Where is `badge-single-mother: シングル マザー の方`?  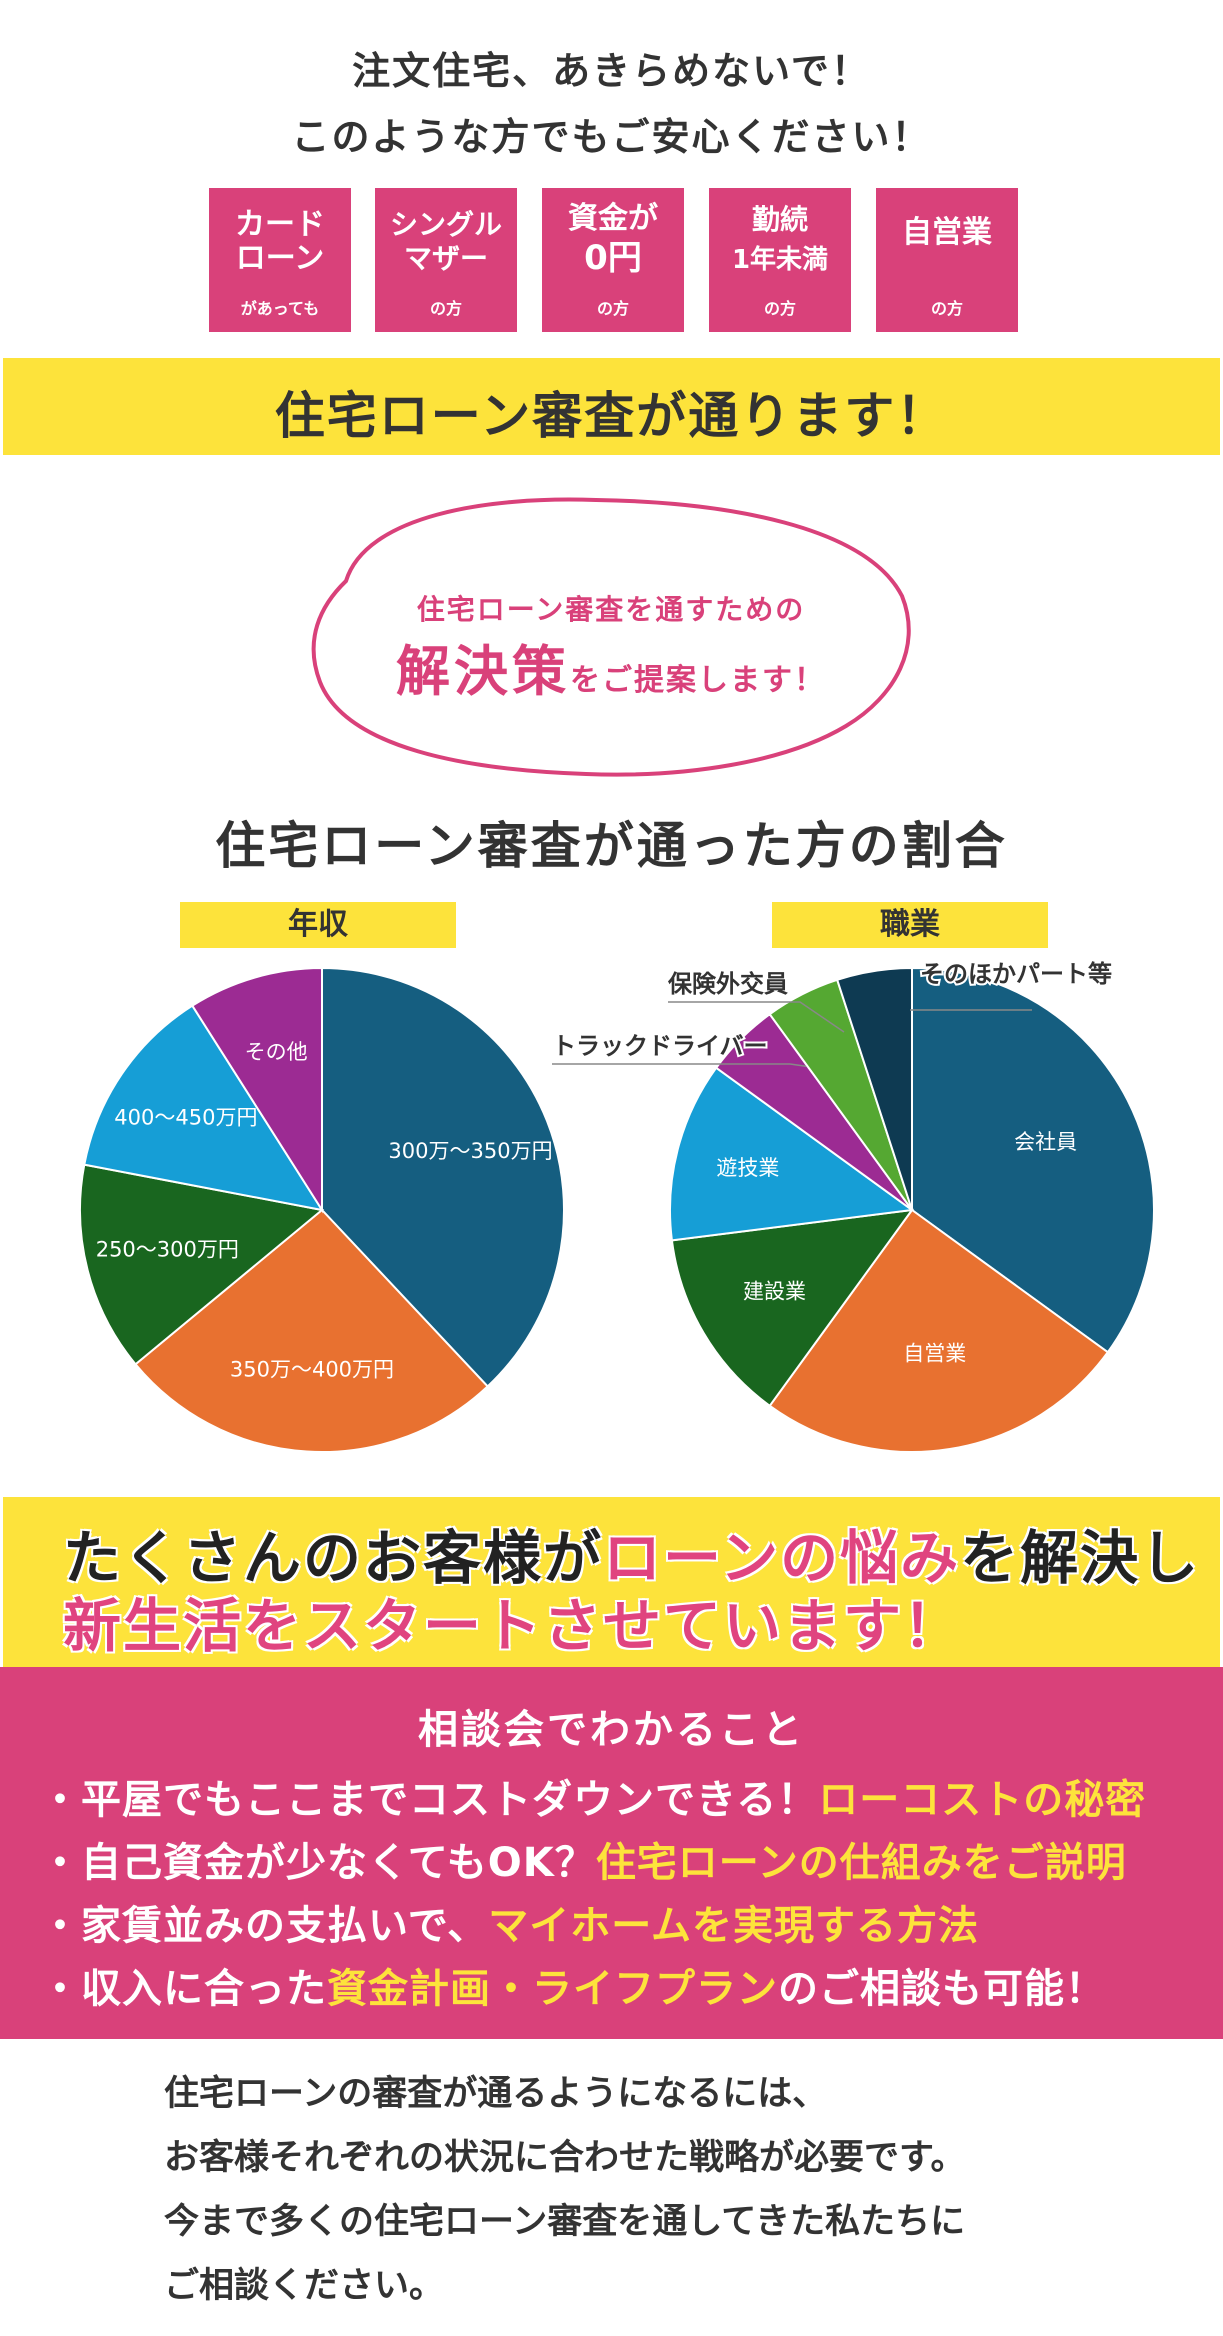
badge-single-mother: シングル マザー の方 is located at coordinates (446, 260).